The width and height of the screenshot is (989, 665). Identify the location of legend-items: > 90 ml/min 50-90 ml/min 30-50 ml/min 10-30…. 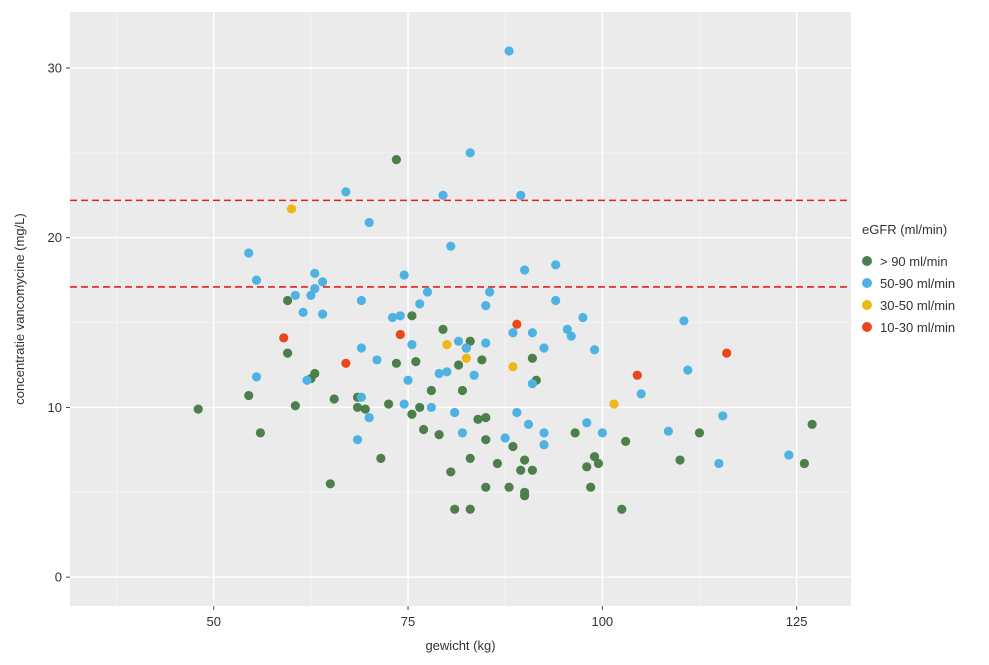
(908, 294).